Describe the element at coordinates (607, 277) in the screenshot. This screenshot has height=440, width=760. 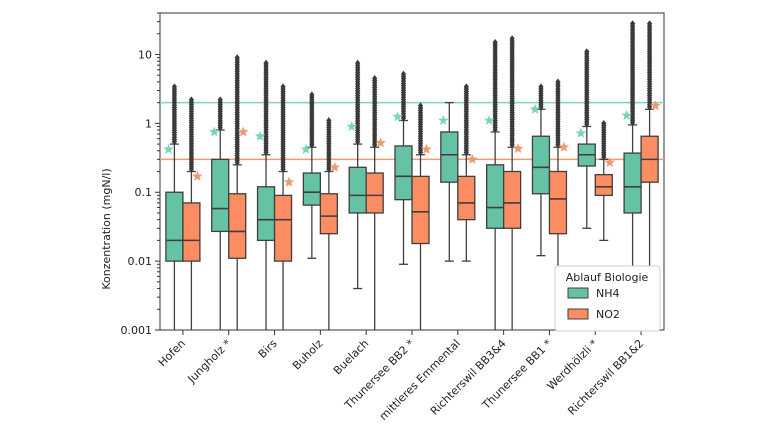
I see `legend-title: Ablauf Biologie` at that location.